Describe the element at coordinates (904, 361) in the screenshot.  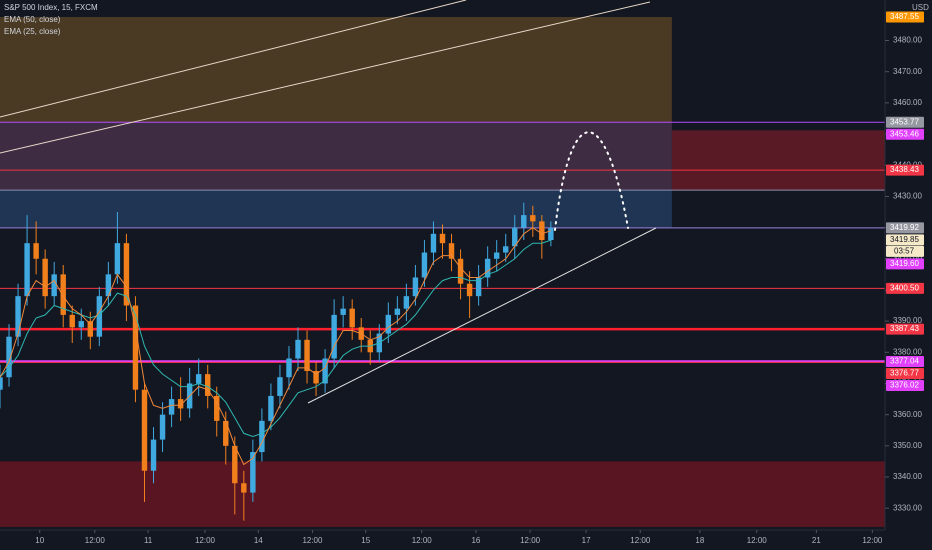
I see `price-tag-label: 3377.04` at that location.